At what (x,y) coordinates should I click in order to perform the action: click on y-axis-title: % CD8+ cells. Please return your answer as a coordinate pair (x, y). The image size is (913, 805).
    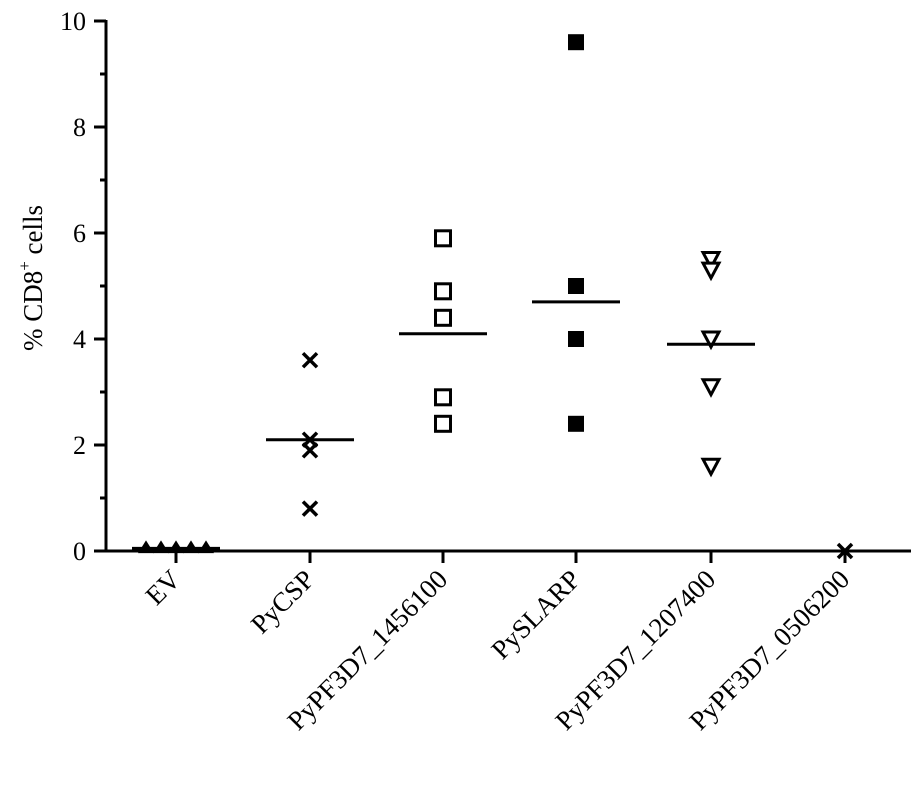
    Looking at the image, I should click on (31, 278).